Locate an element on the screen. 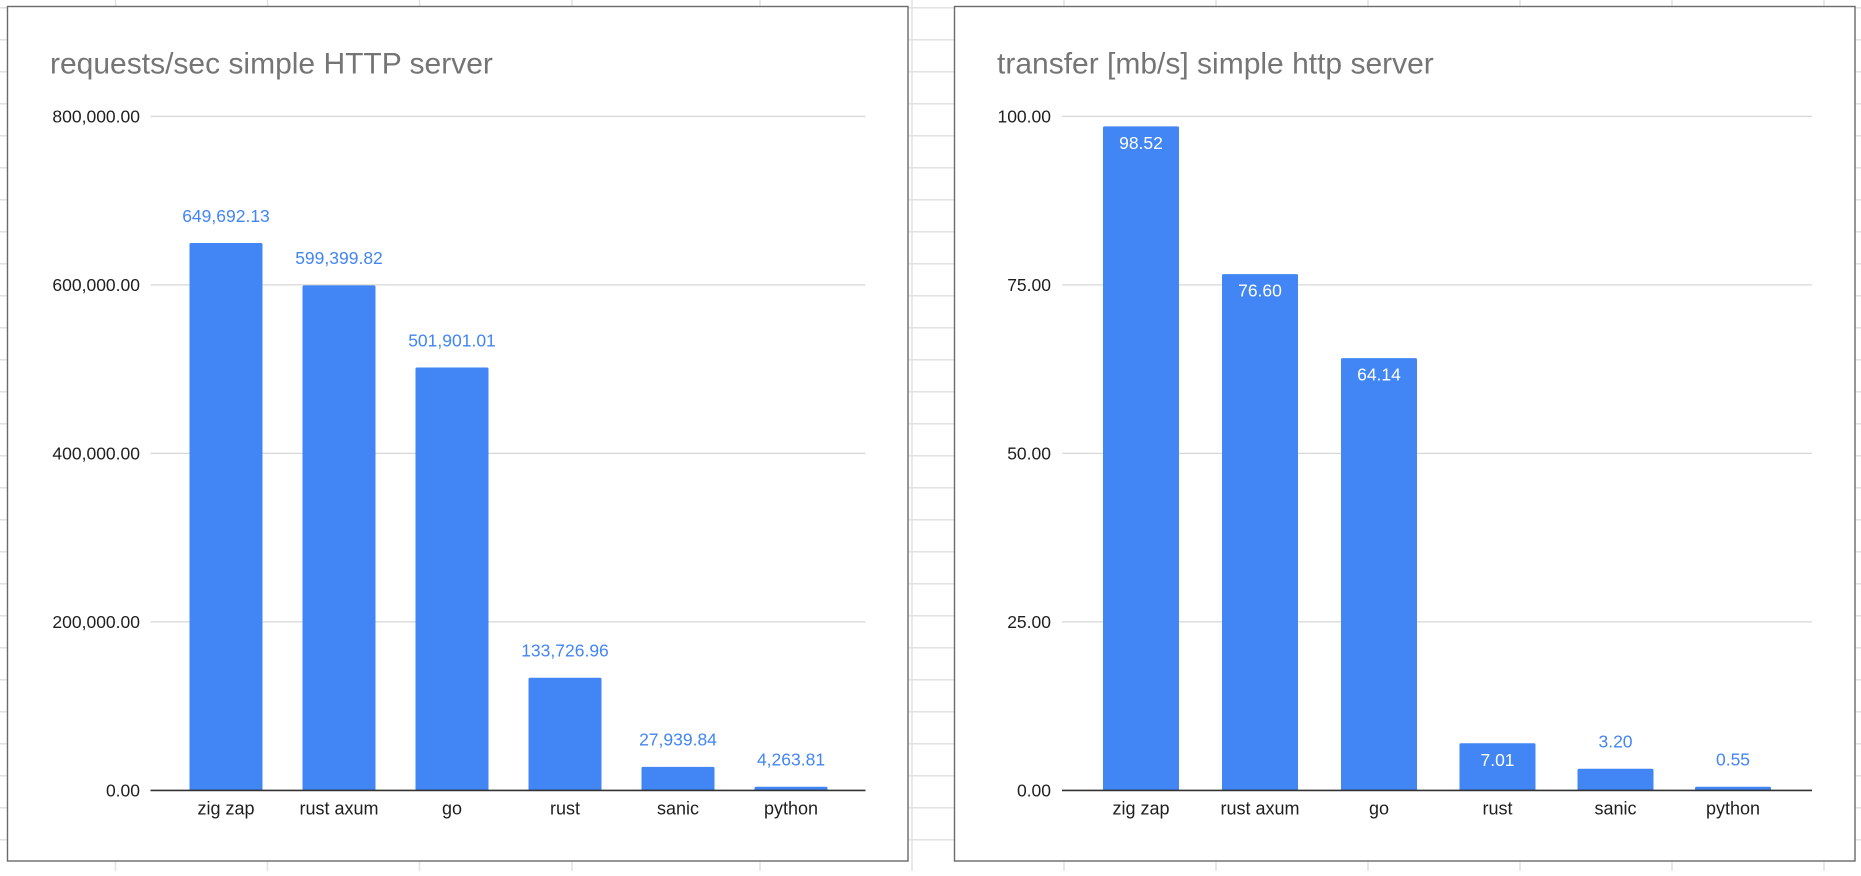 This screenshot has width=1861, height=876. svg-text: 7.01 is located at coordinates (1497, 760).